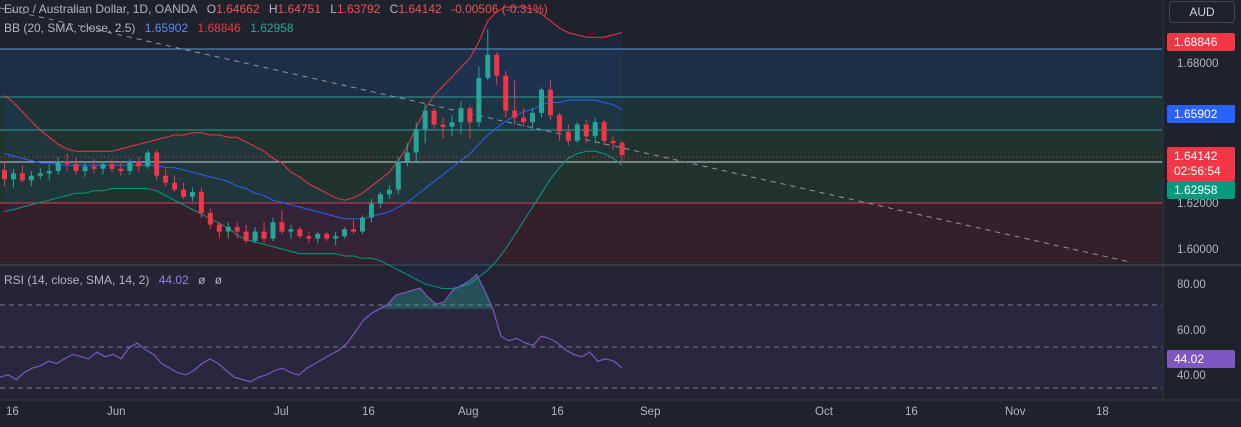 This screenshot has width=1241, height=427. I want to click on rsi-extra-1: ø, so click(202, 280).